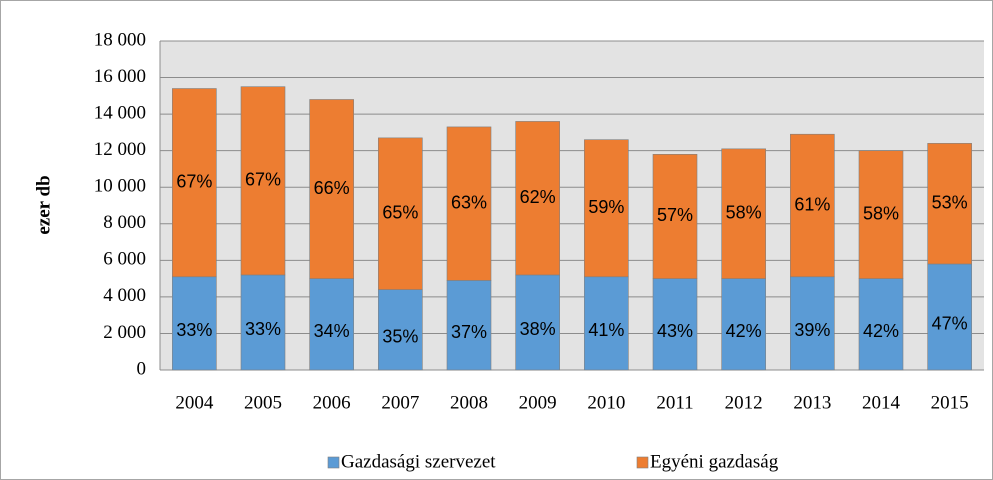  What do you see at coordinates (538, 329) in the screenshot?
I see `data-label: 38%` at bounding box center [538, 329].